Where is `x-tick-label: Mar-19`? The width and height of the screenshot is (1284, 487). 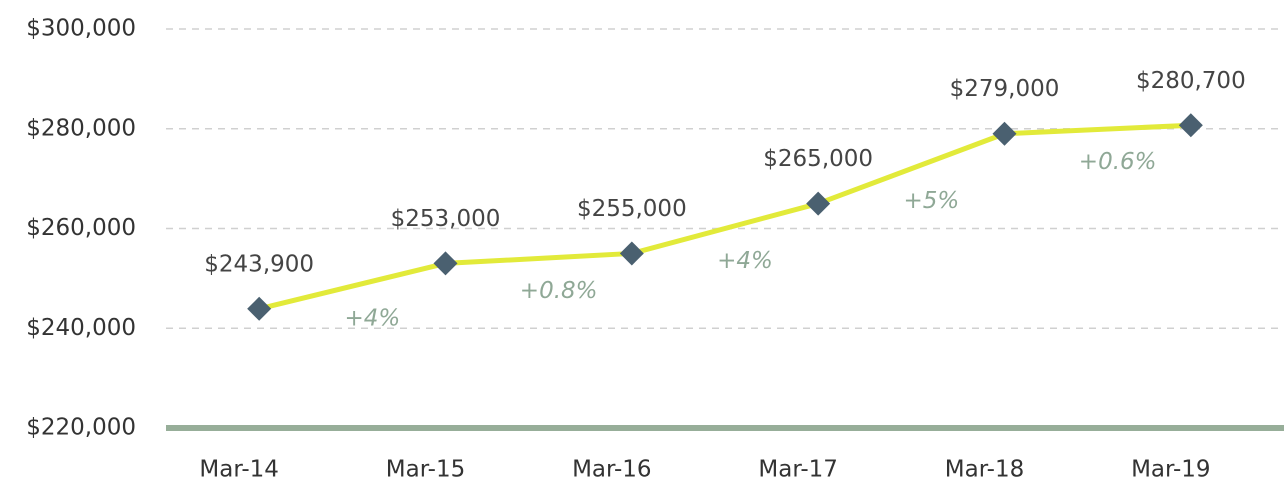 x-tick-label: Mar-19 is located at coordinates (1171, 470).